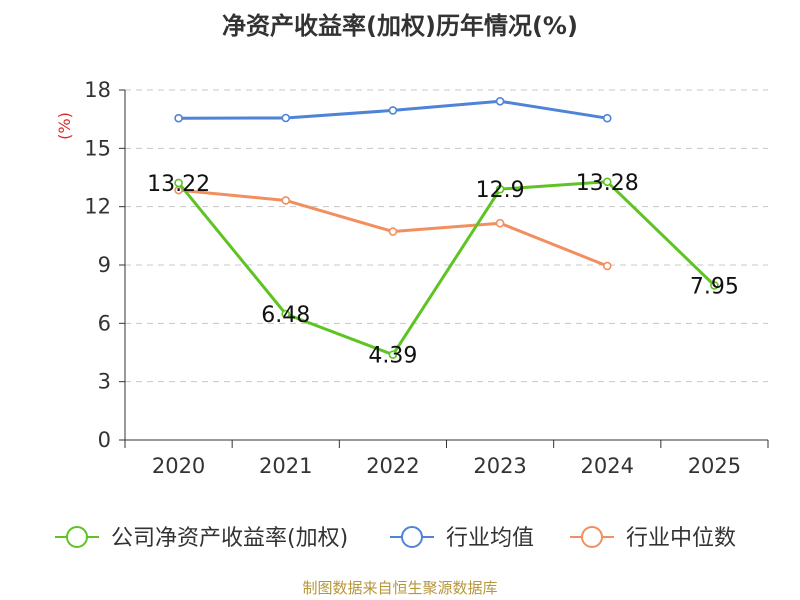  Describe the element at coordinates (97, 207) in the screenshot. I see `y-tick-label: 12` at that location.